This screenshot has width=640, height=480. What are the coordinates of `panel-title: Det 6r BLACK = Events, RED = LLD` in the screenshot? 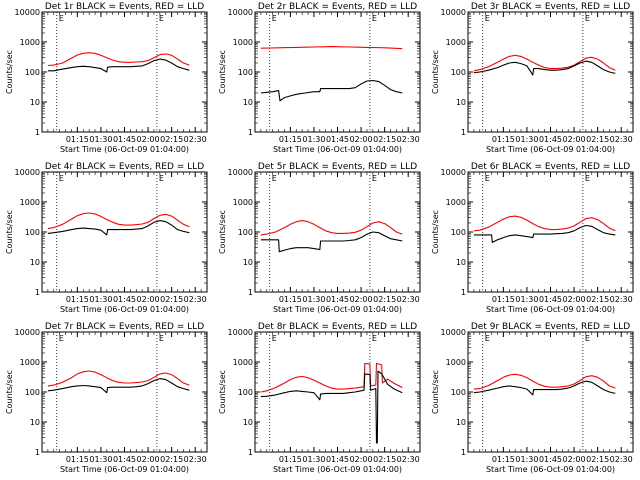 It's located at (550, 167).